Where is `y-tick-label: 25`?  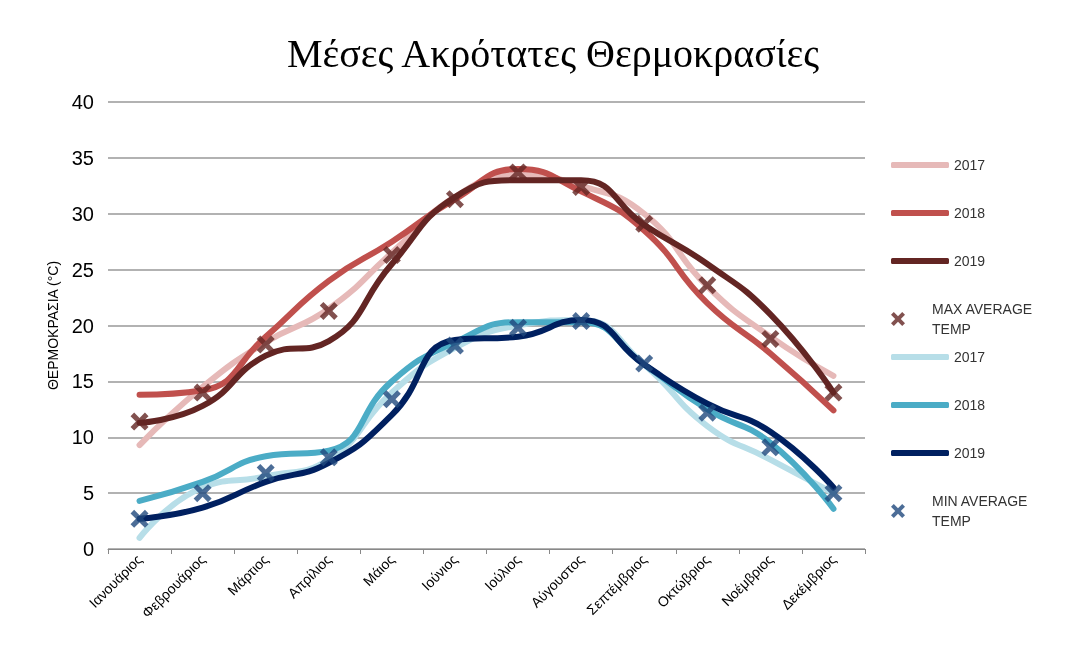 y-tick-label: 25 is located at coordinates (82, 269).